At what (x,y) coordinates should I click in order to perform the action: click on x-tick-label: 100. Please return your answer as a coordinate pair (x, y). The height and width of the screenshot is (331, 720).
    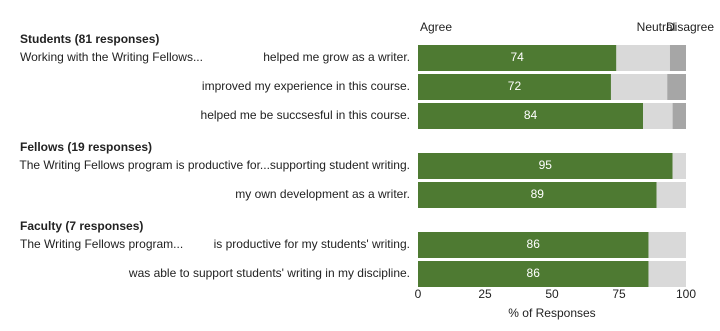
    Looking at the image, I should click on (686, 294).